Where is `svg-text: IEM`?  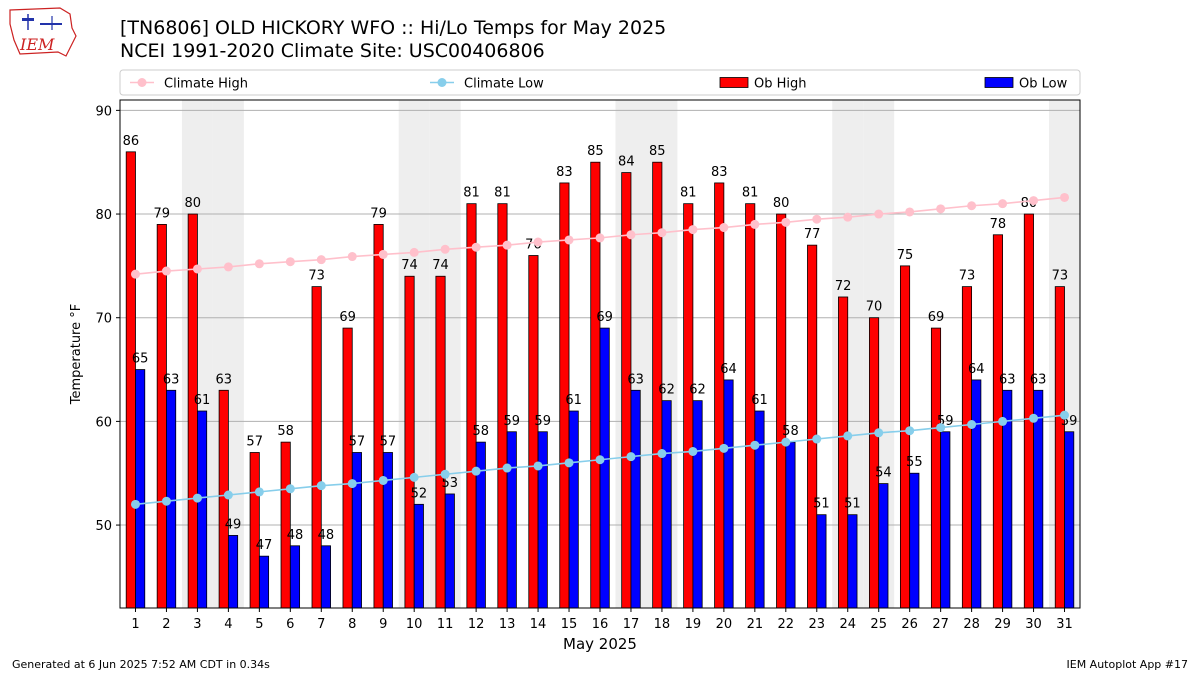
svg-text: IEM is located at coordinates (37, 44).